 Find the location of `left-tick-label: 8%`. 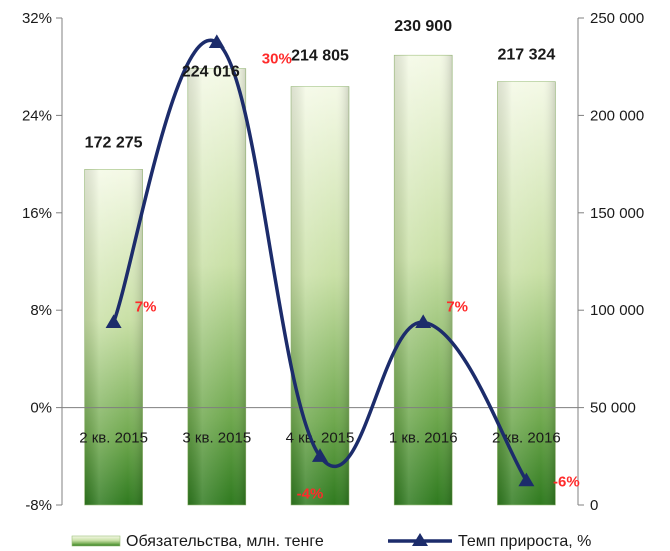

left-tick-label: 8% is located at coordinates (41, 310).